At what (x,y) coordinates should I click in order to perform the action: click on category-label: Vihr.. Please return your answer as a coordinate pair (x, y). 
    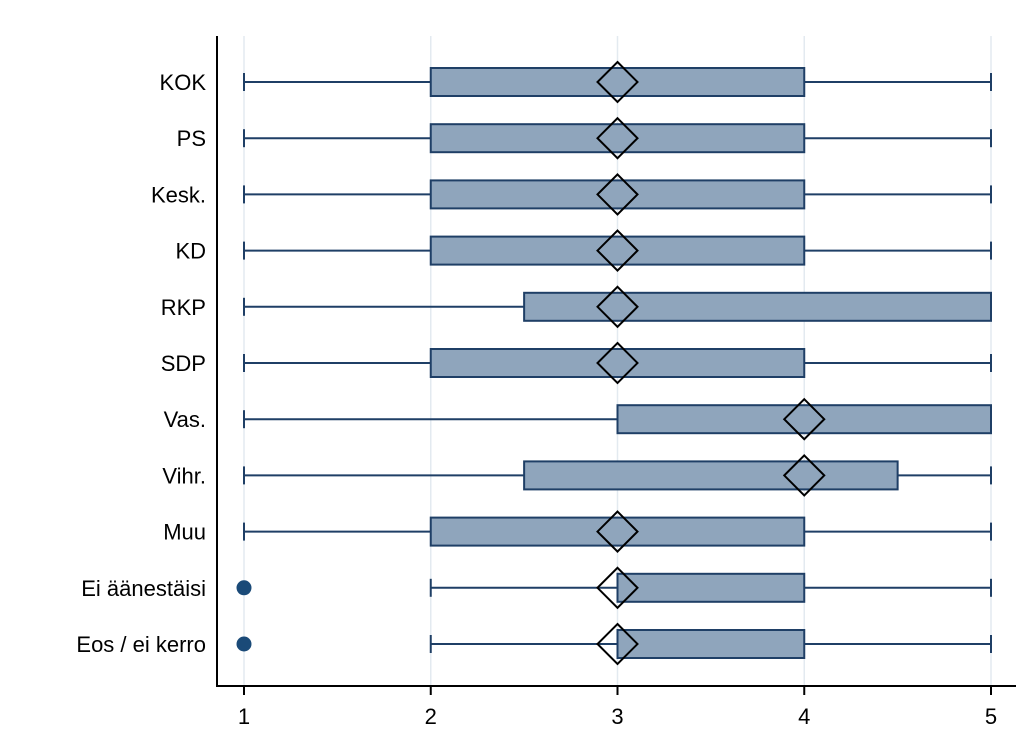
    Looking at the image, I should click on (184, 475).